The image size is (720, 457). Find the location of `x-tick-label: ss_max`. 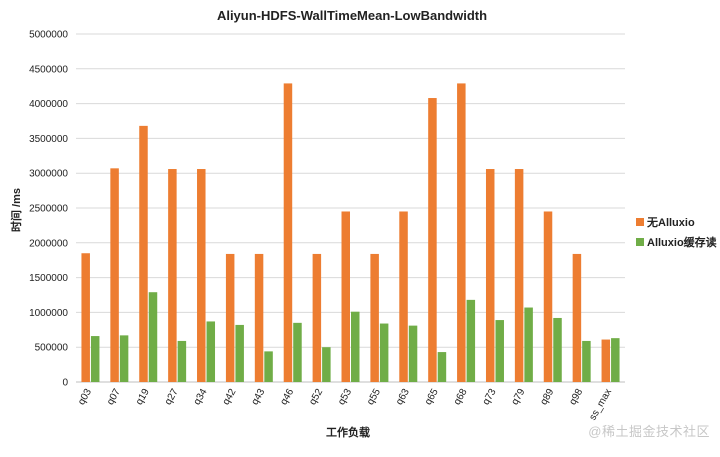

x-tick-label: ss_max is located at coordinates (600, 404).